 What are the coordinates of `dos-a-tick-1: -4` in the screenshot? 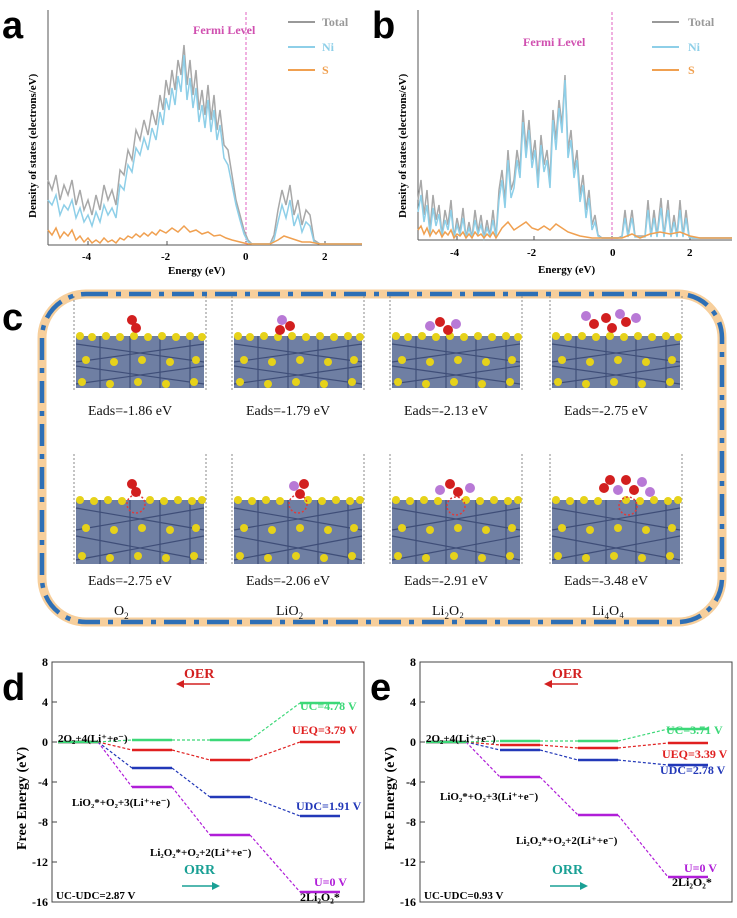 It's located at (87, 257).